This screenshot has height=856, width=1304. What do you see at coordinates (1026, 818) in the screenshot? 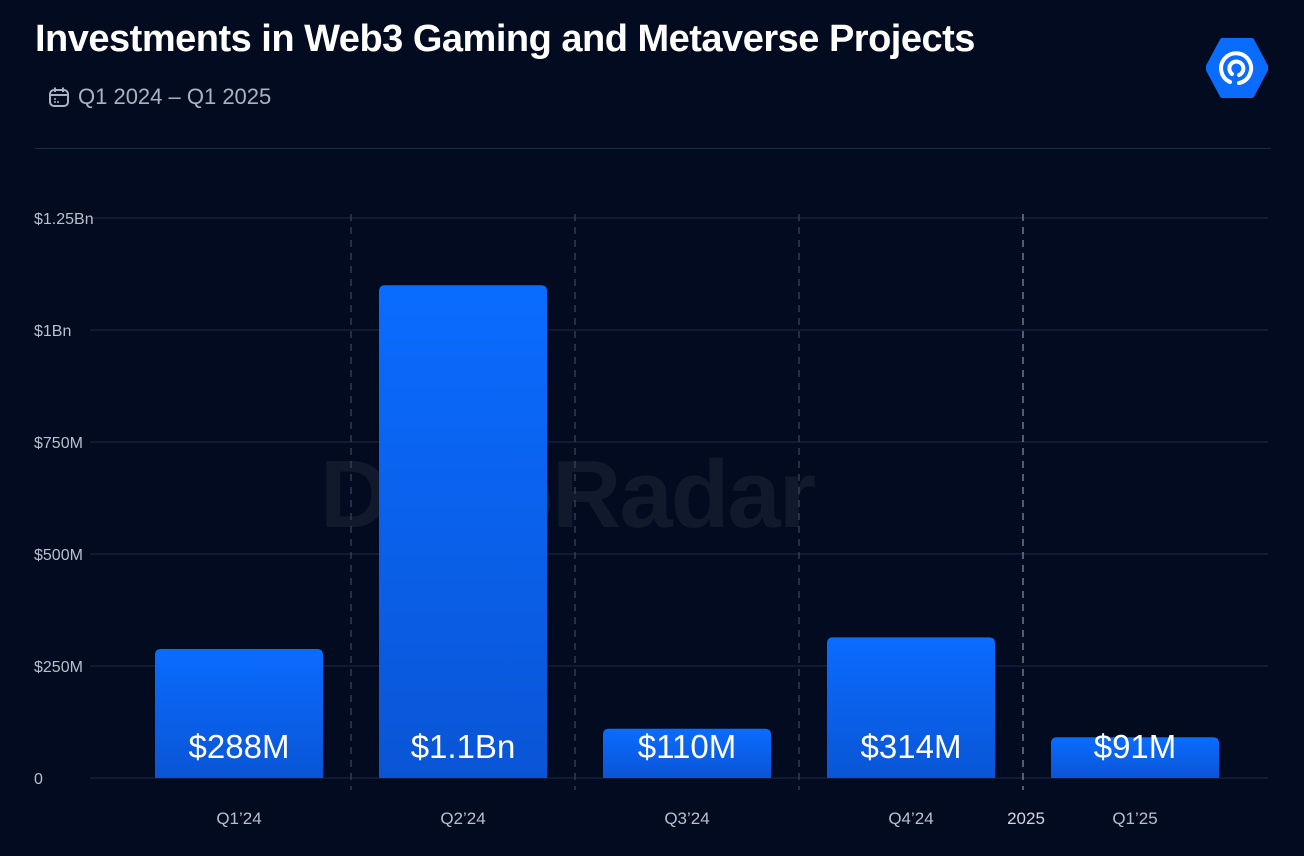
I see `year-annotation: 2025` at bounding box center [1026, 818].